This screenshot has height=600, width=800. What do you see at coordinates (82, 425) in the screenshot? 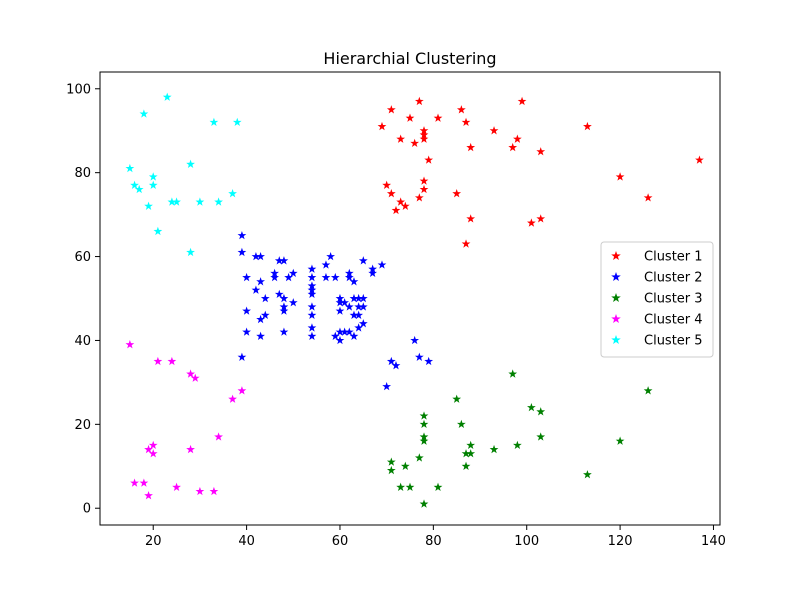
I see `y-tick-label: 20` at bounding box center [82, 425].